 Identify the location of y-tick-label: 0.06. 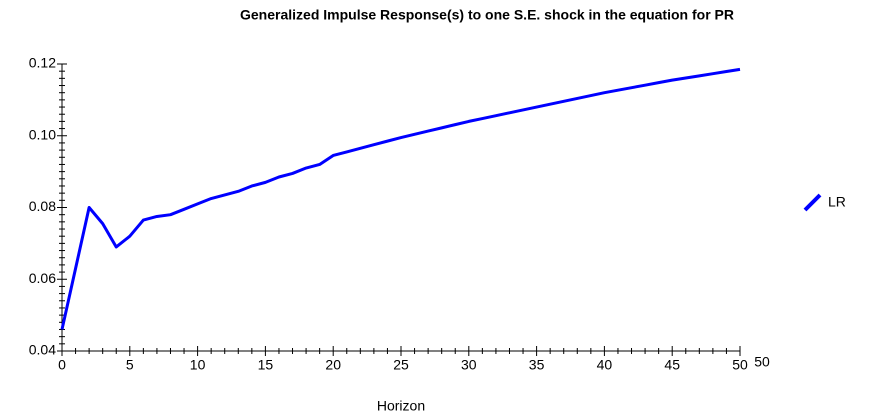
(42, 278).